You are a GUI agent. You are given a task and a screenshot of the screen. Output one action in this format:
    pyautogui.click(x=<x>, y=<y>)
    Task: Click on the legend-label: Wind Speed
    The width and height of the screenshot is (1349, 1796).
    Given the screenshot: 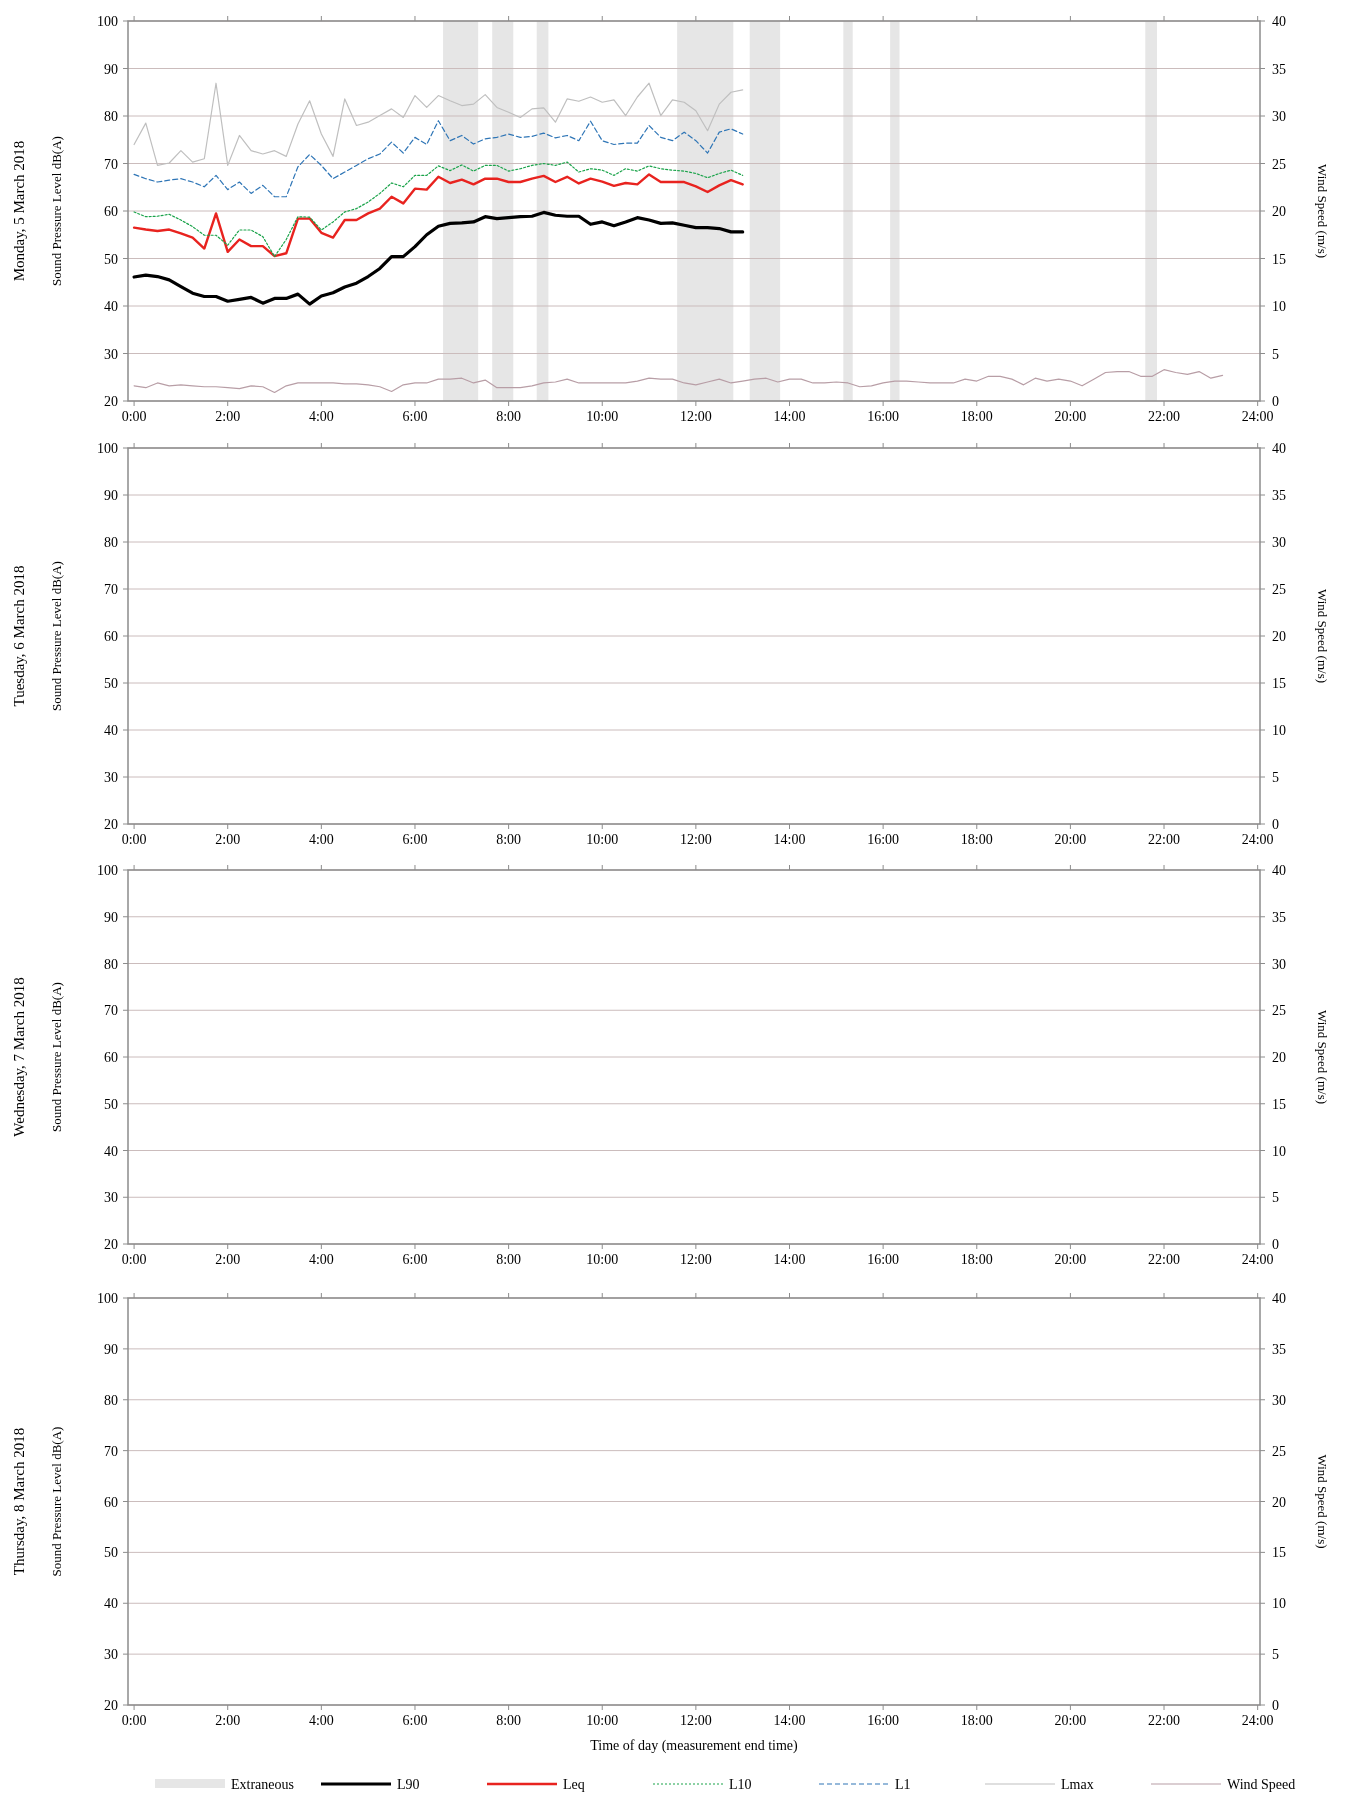 What is the action you would take?
    pyautogui.click(x=1261, y=1784)
    